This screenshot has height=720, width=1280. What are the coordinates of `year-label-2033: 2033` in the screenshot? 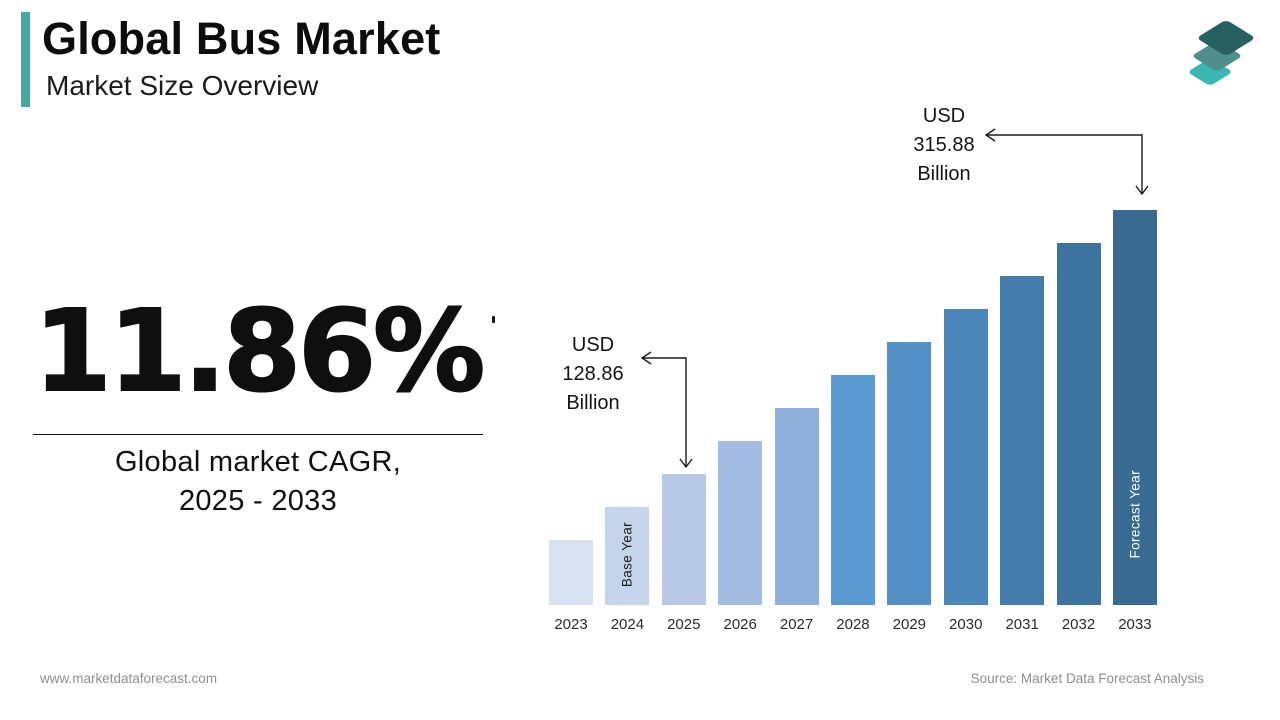 It's located at (1135, 624).